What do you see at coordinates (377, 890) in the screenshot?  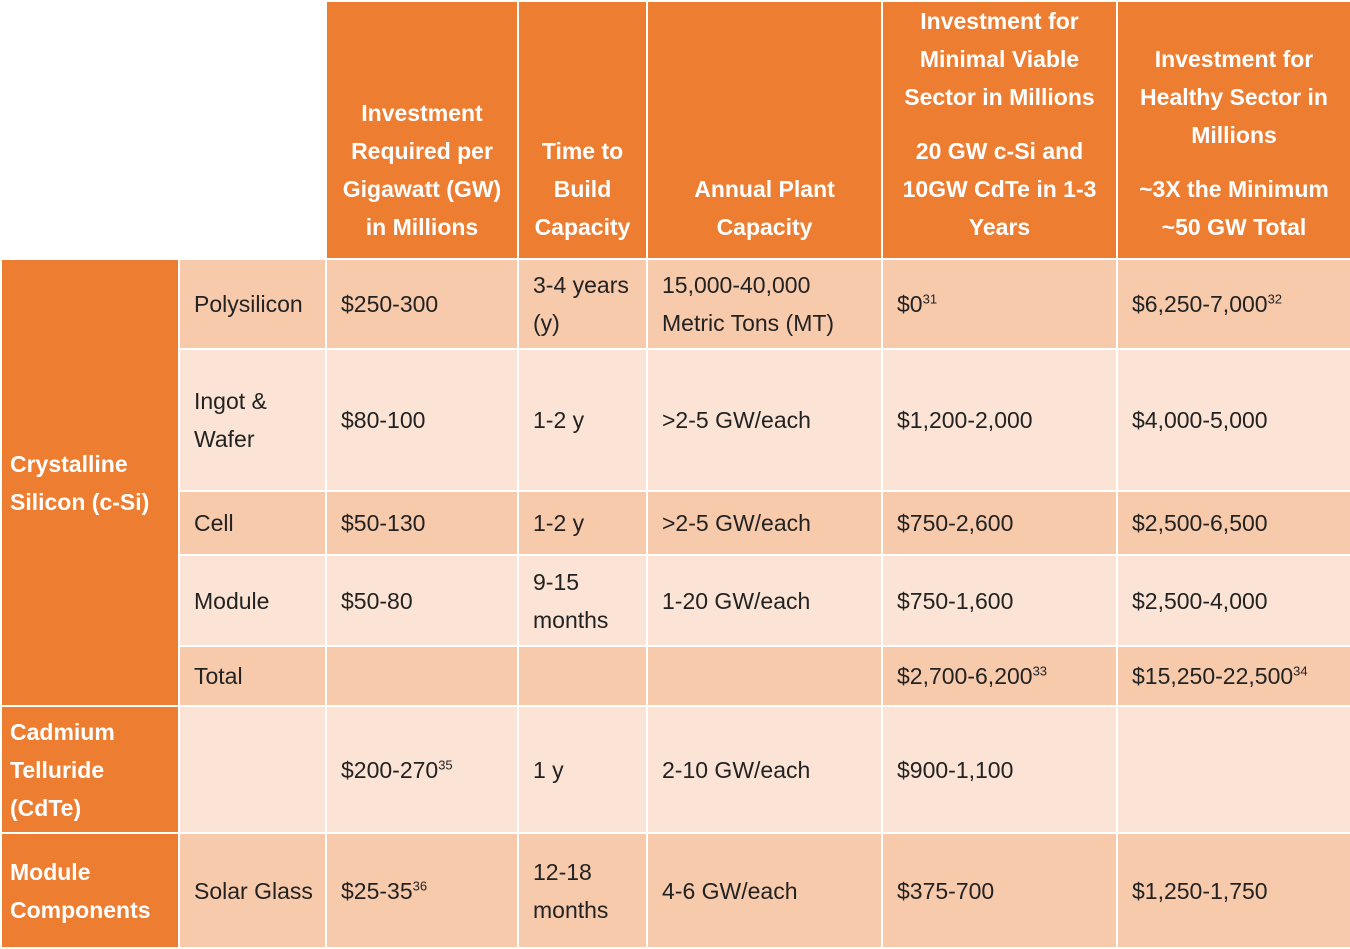 I see `investment-value: $25-35` at bounding box center [377, 890].